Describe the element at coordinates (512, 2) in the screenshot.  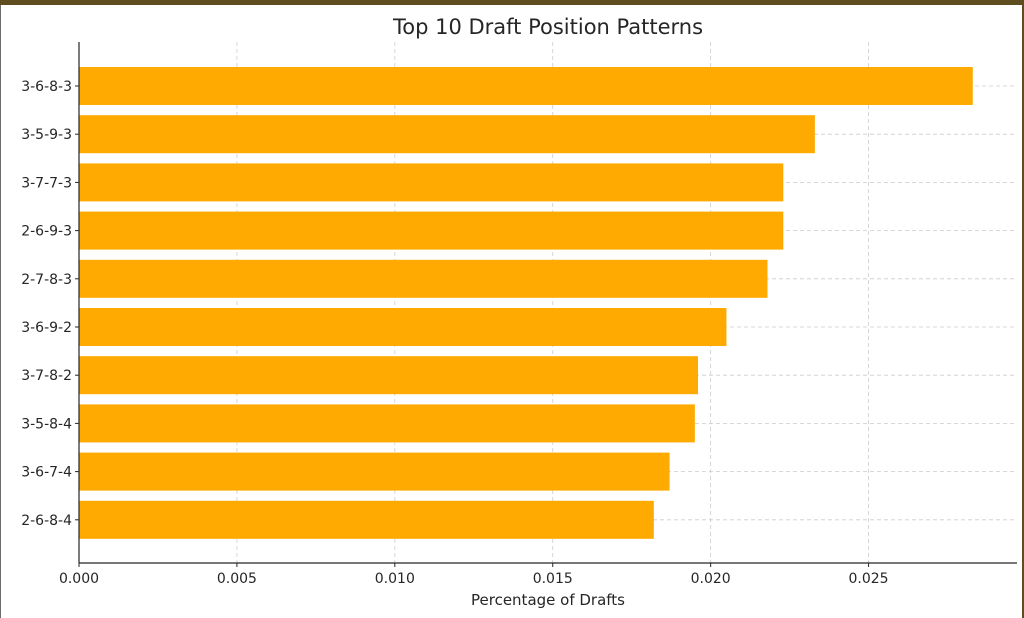
I see `window-top-border` at that location.